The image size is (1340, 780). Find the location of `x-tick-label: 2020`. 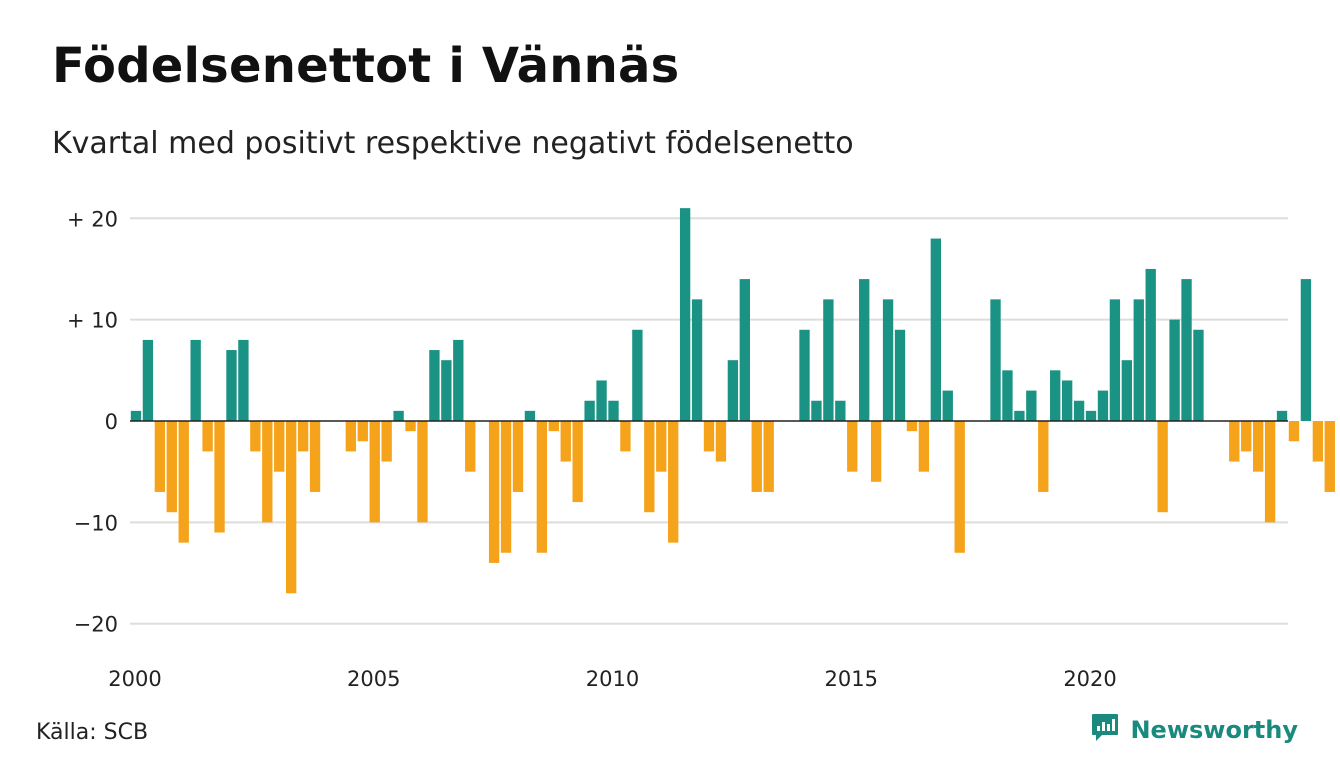

x-tick-label: 2020 is located at coordinates (1089, 679).